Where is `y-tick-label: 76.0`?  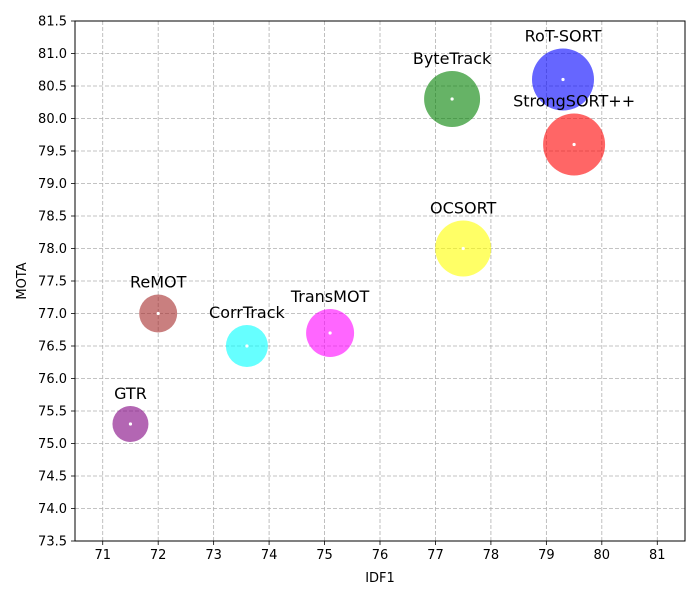 y-tick-label: 76.0 is located at coordinates (52, 379).